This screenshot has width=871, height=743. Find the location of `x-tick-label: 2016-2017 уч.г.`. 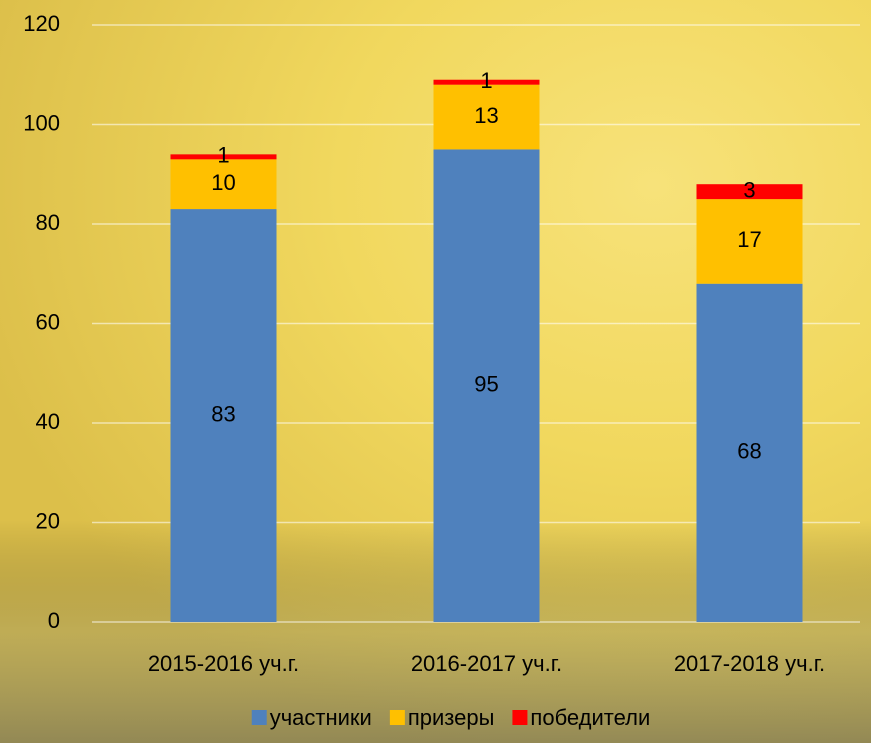

x-tick-label: 2016-2017 уч.г. is located at coordinates (486, 663).